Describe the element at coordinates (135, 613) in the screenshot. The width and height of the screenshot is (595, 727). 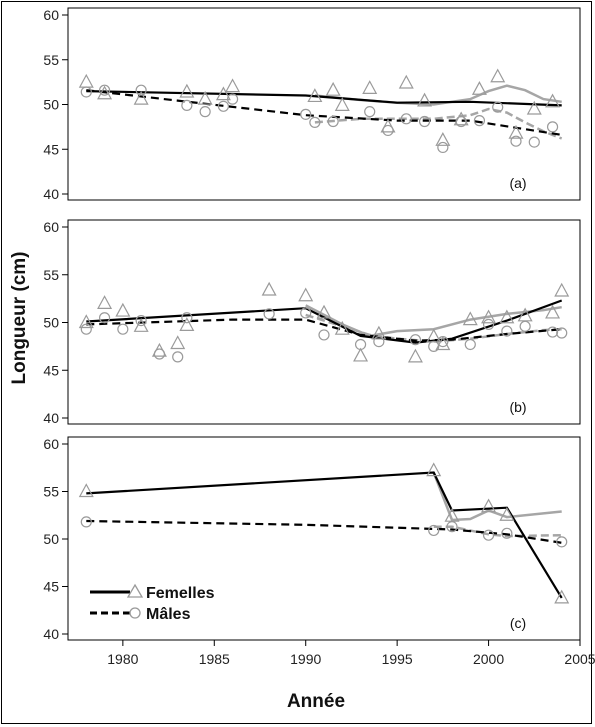
I see `legend-male-marker-icon` at that location.